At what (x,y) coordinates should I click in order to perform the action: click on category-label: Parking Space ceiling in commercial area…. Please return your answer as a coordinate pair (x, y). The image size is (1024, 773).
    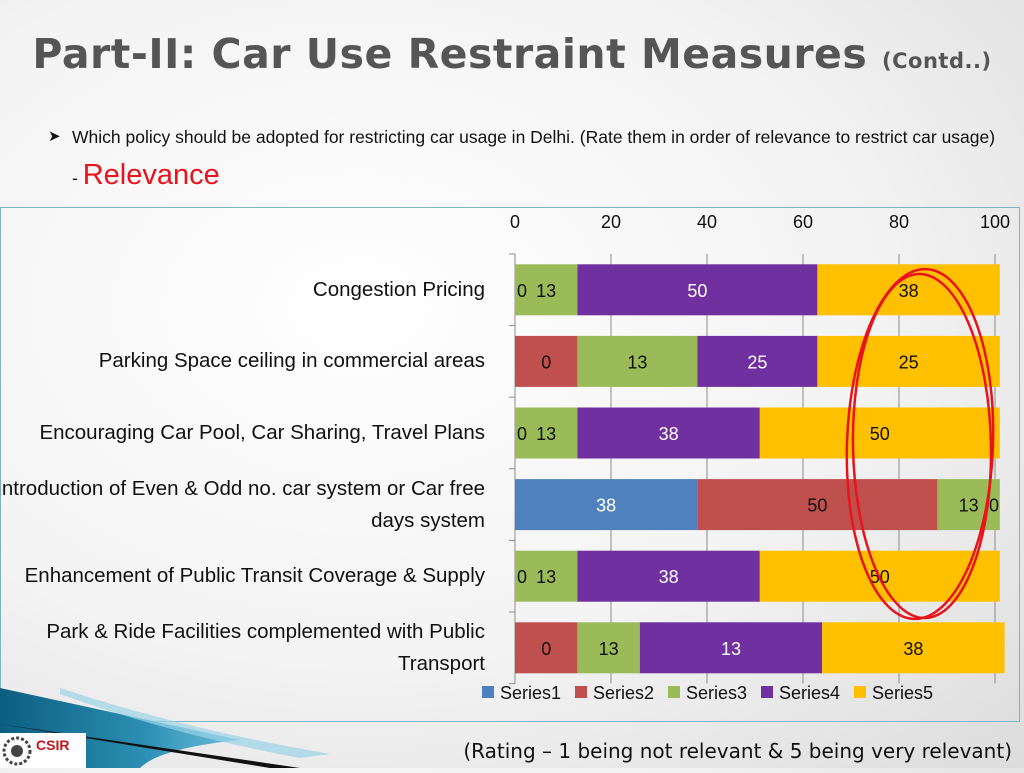
    Looking at the image, I should click on (291, 361).